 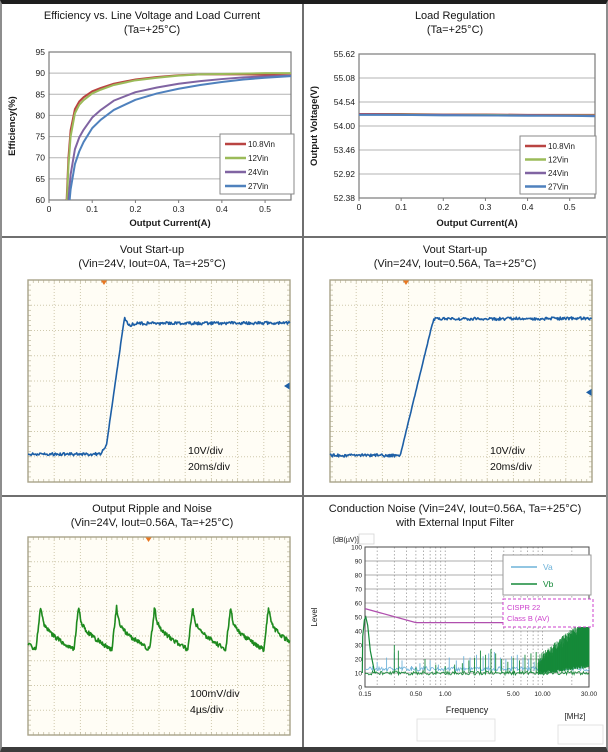 What do you see at coordinates (359, 660) in the screenshot?
I see `y-tick-label: 20` at bounding box center [359, 660].